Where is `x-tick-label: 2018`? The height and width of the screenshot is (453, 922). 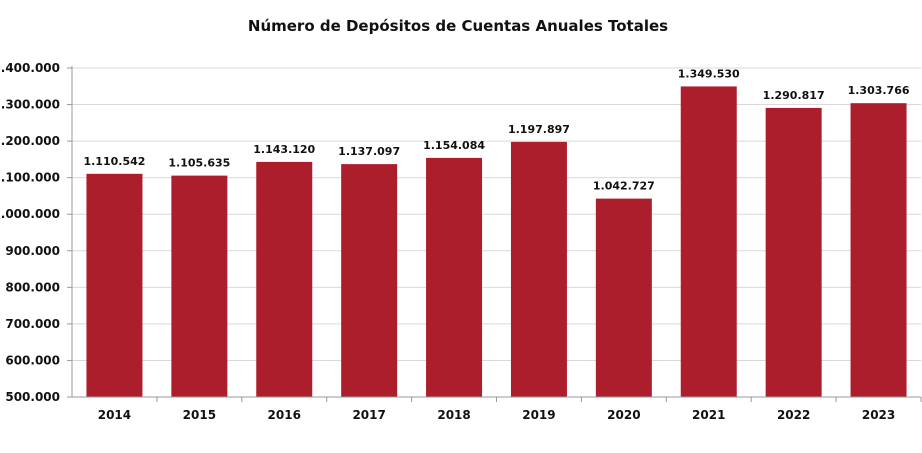 x-tick-label: 2018 is located at coordinates (453, 415).